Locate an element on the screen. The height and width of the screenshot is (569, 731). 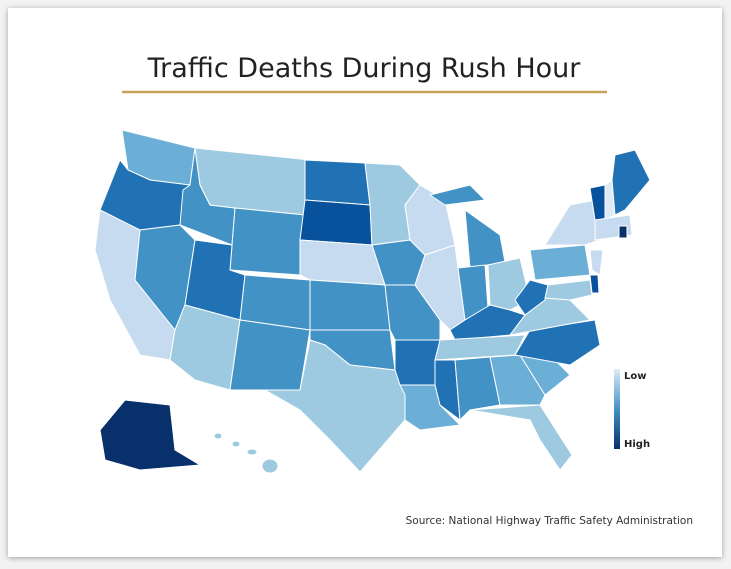
title: Traffic Deaths During Rush Hour is located at coordinates (364, 68).